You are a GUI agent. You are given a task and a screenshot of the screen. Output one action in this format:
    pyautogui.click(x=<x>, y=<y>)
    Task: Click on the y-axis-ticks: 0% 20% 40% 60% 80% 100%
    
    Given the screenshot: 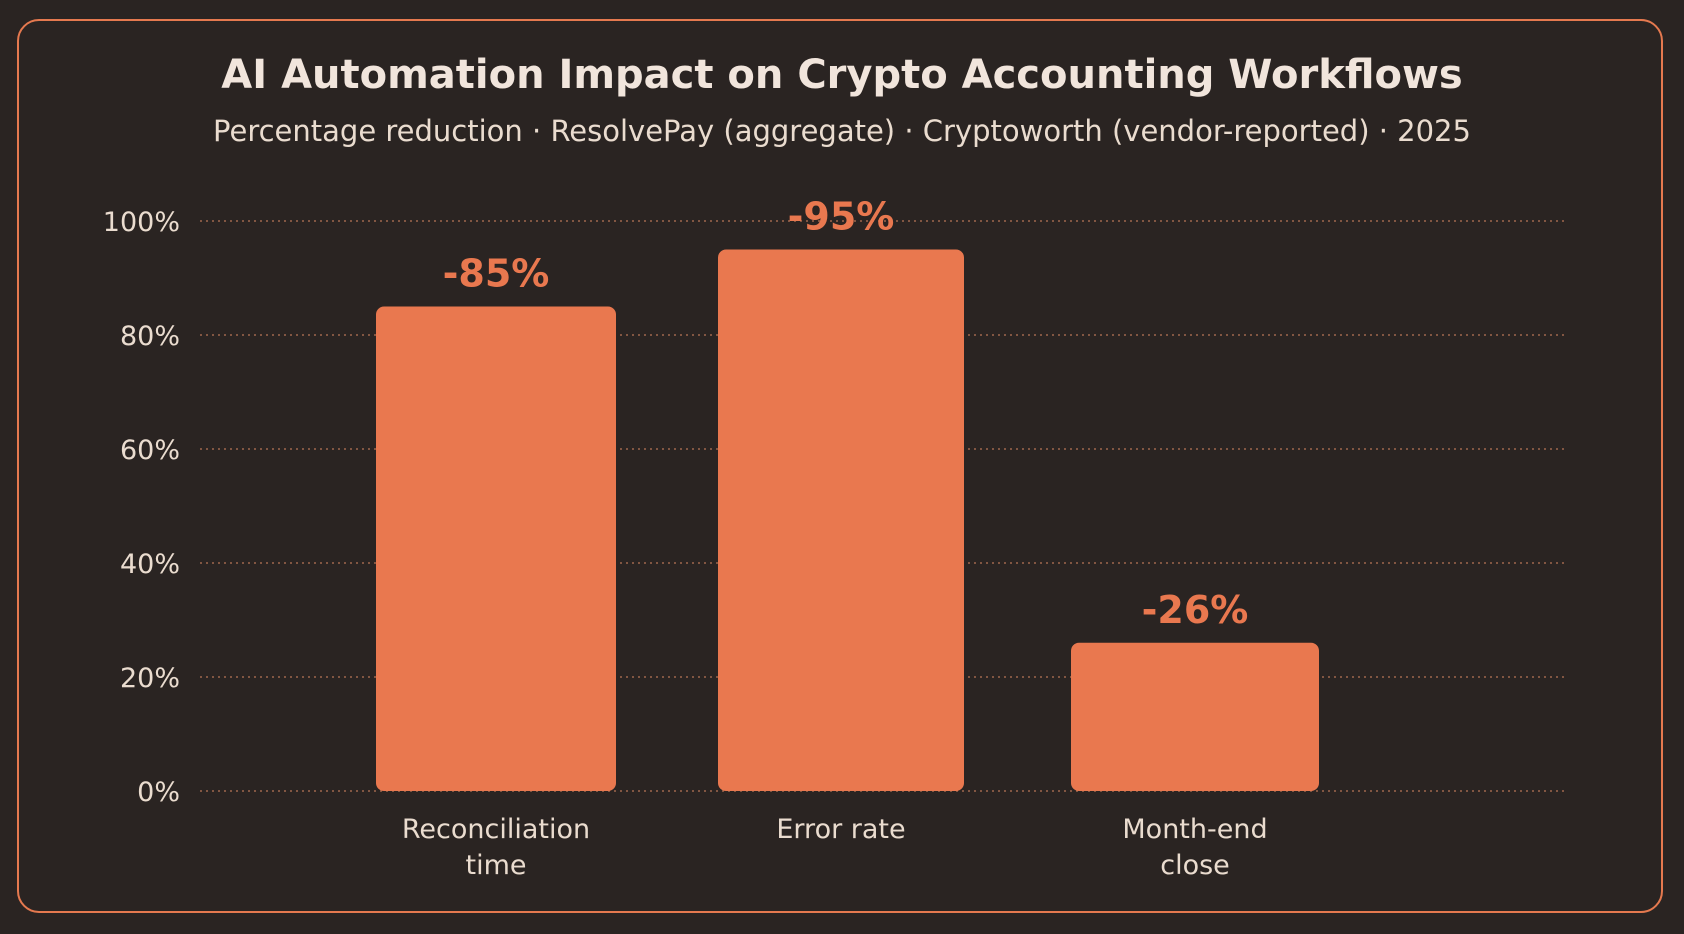 What is the action you would take?
    pyautogui.click(x=141, y=507)
    